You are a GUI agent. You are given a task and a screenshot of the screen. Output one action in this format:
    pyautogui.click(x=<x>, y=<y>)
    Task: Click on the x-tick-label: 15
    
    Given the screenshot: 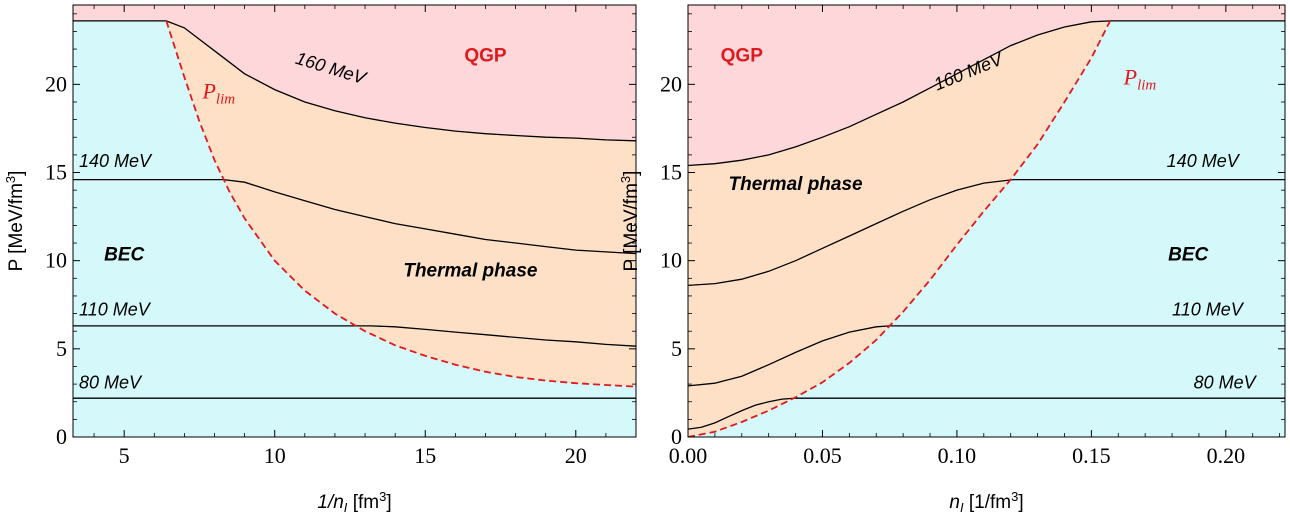 What is the action you would take?
    pyautogui.click(x=425, y=455)
    